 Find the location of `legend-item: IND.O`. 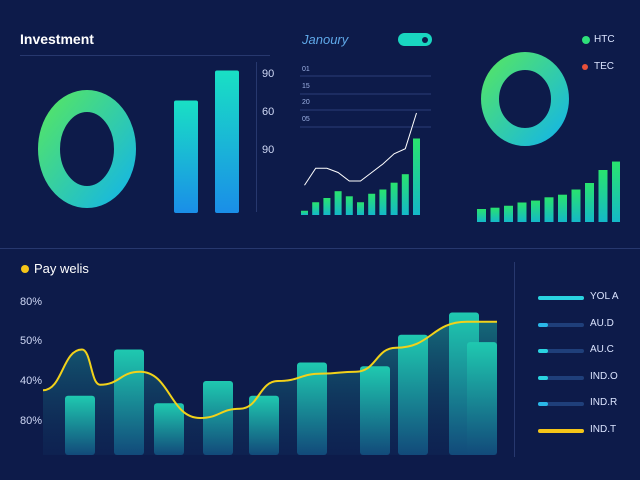

legend-item: IND.O is located at coordinates (585, 379).